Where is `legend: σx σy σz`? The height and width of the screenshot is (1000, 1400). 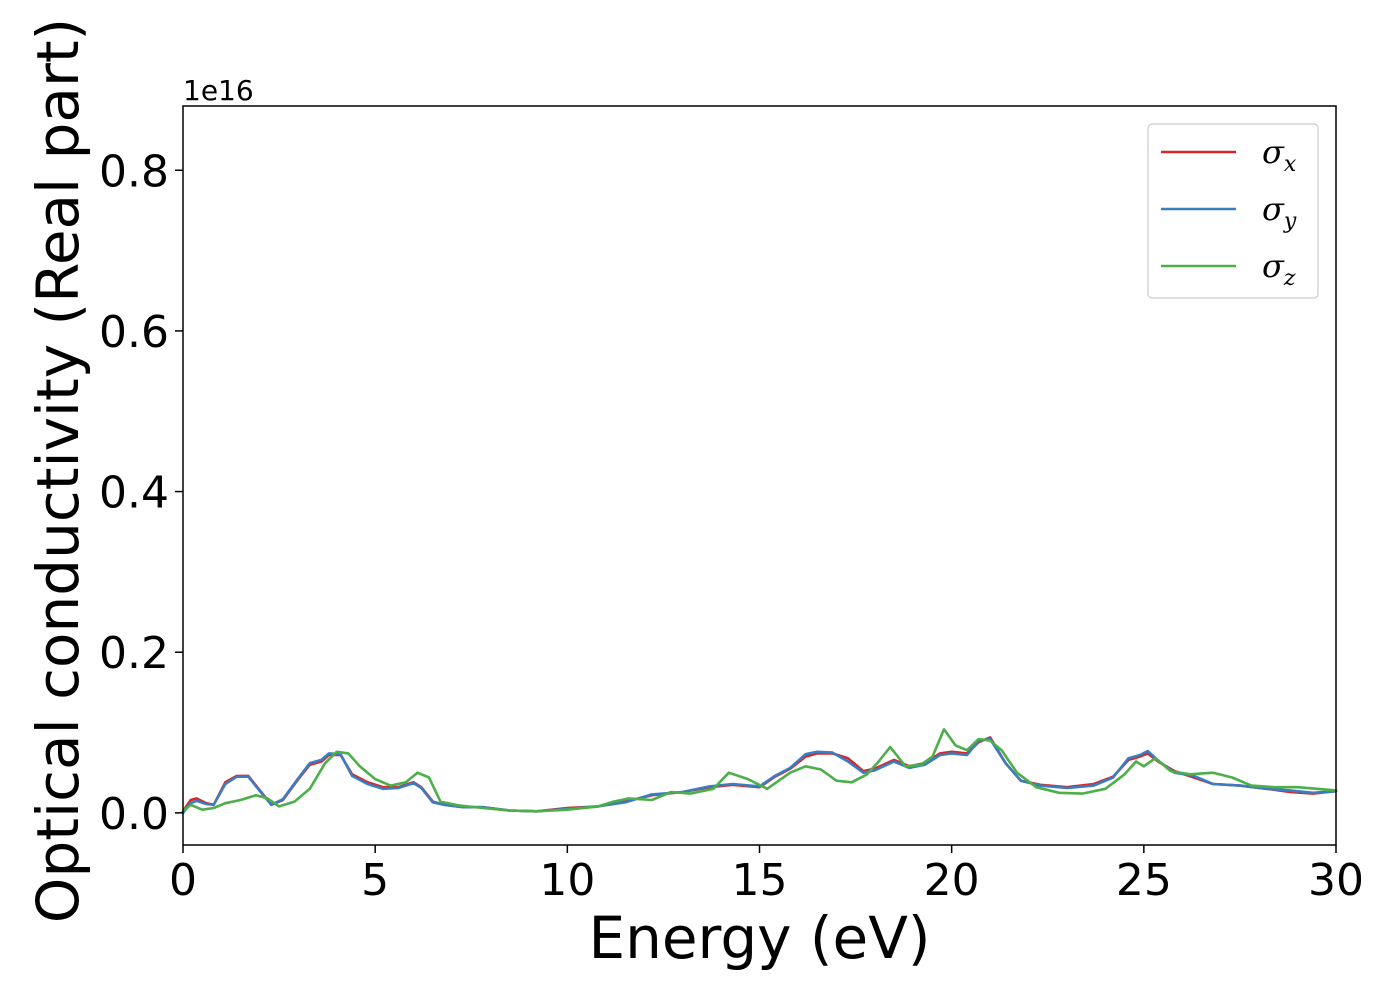
legend: σx σy σz is located at coordinates (1233, 211).